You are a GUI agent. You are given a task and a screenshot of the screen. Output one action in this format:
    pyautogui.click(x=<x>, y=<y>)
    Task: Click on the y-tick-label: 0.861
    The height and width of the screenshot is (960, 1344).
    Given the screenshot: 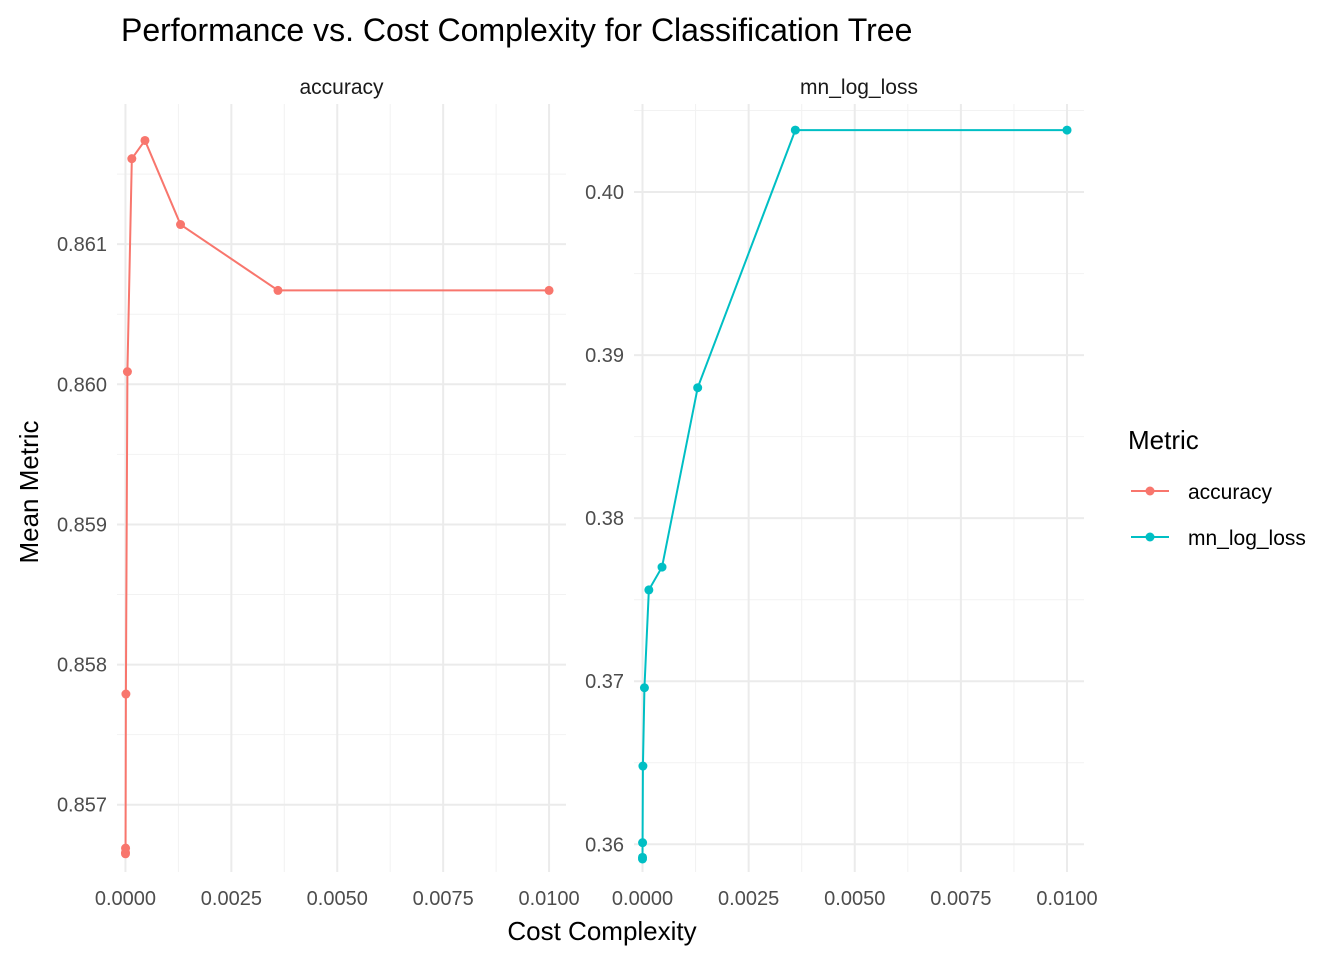 What is the action you would take?
    pyautogui.click(x=82, y=245)
    